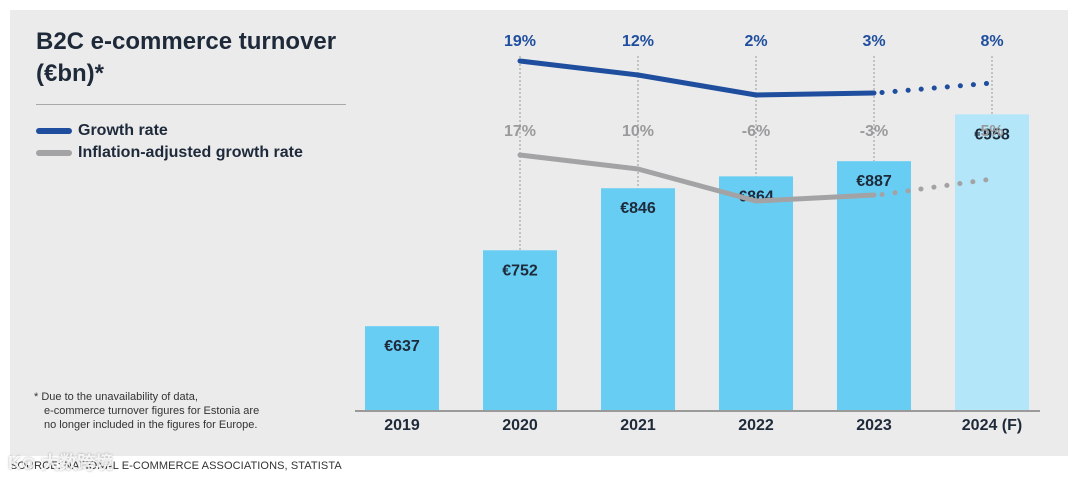 The width and height of the screenshot is (1080, 480). What do you see at coordinates (402, 425) in the screenshot?
I see `x-tick-label-2019: 2019` at bounding box center [402, 425].